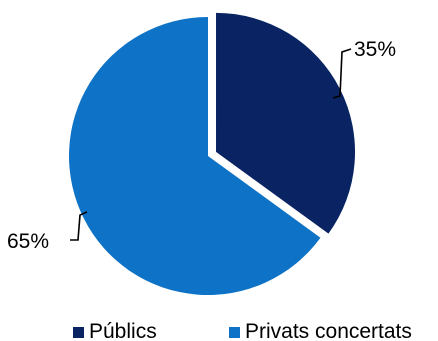 The width and height of the screenshot is (438, 341). I want to click on legend-label-publics: Públics, so click(123, 330).